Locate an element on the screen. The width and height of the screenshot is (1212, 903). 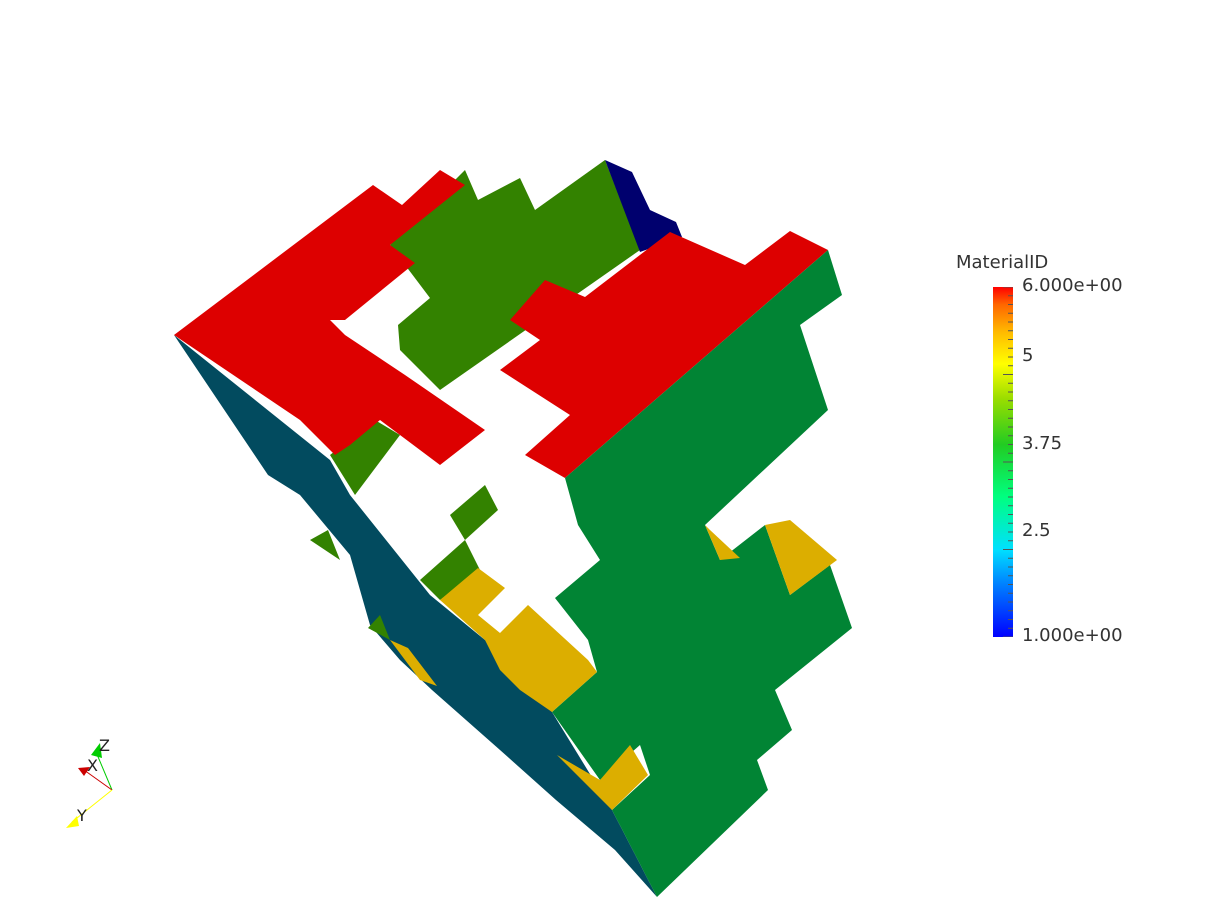
scalar-bar-tick-5: 5 is located at coordinates (1028, 355).